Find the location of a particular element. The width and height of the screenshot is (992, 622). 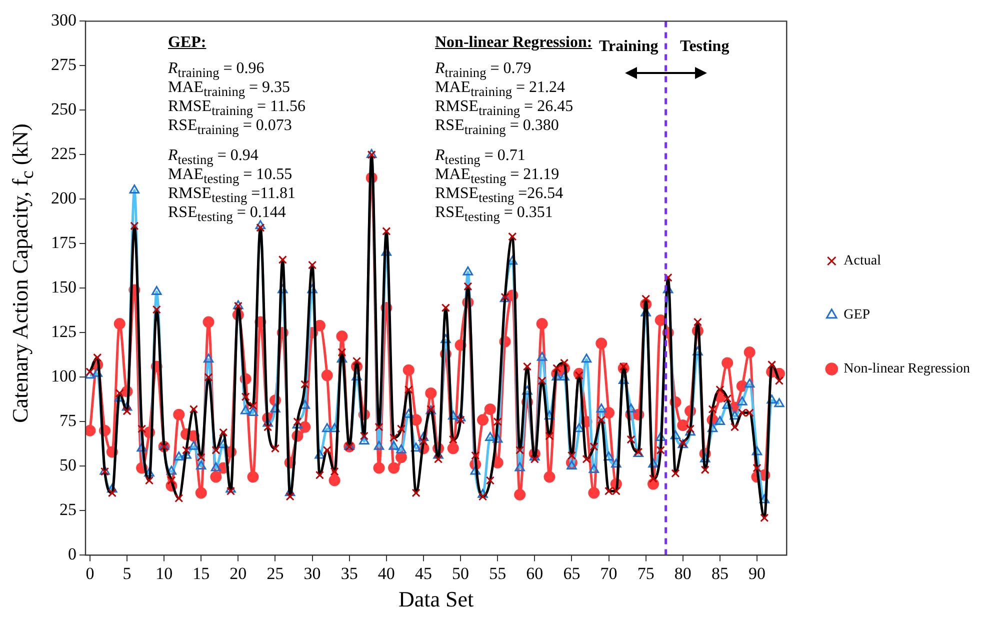

annotation: R$_{training}$ = 0.79 is located at coordinates (483, 70).